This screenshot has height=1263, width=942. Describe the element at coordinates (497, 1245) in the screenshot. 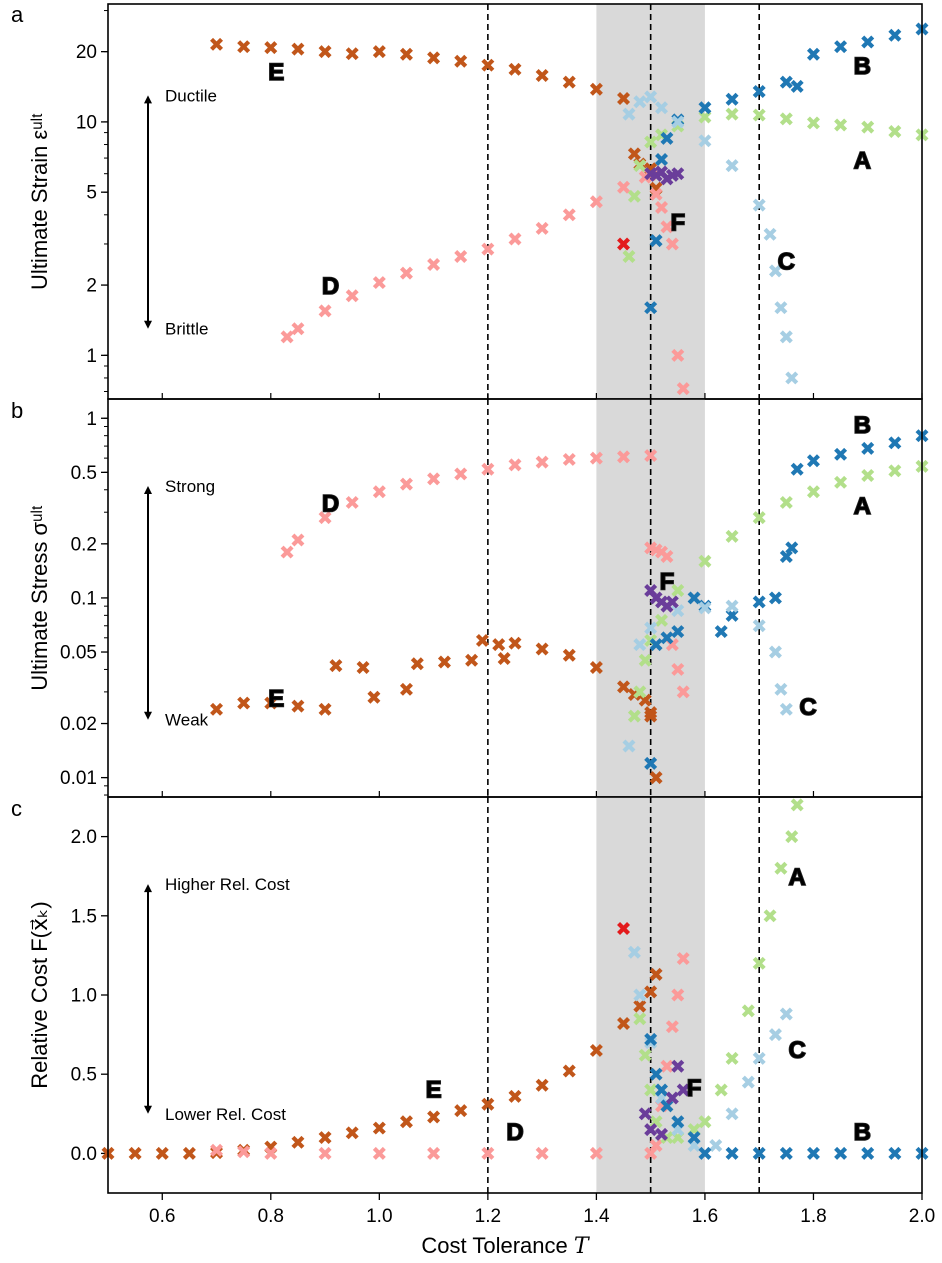

I see `x-axis-label-text: Cost Tolerance` at that location.